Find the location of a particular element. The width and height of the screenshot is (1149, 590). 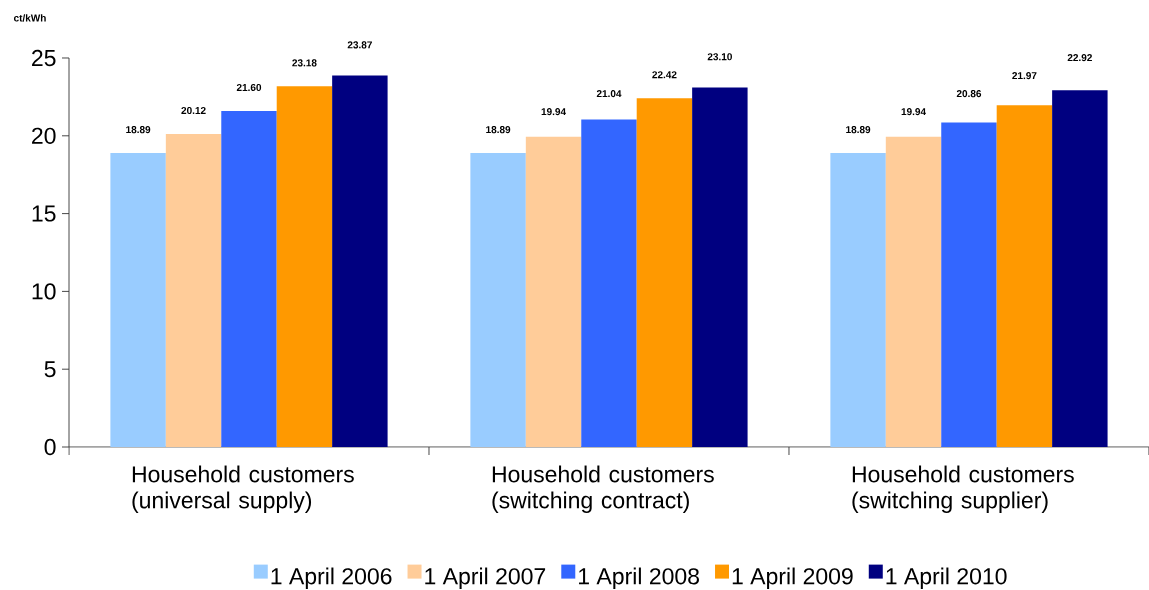

y-tick-label: 5 is located at coordinates (50, 369).